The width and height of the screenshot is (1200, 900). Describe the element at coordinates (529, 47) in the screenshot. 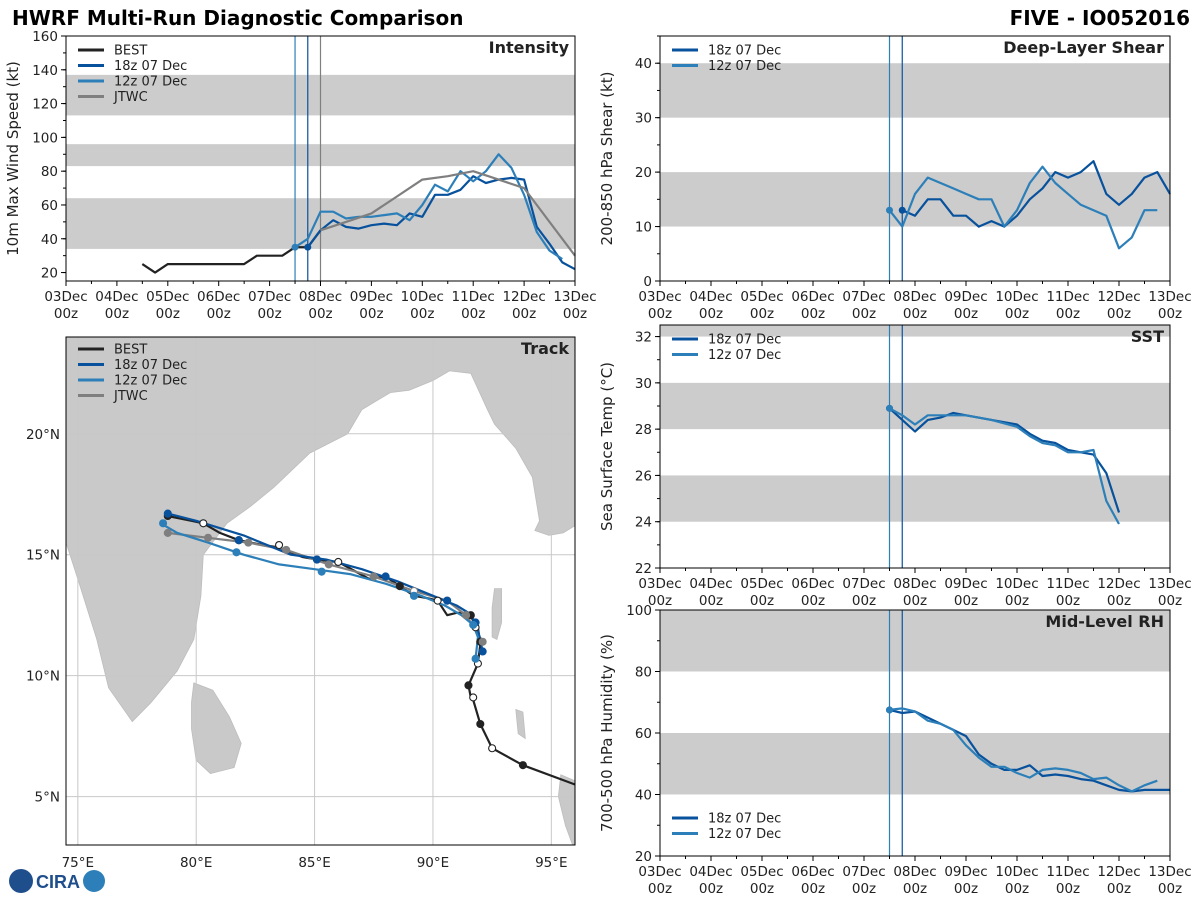

I see `panel-title: Intensity` at that location.